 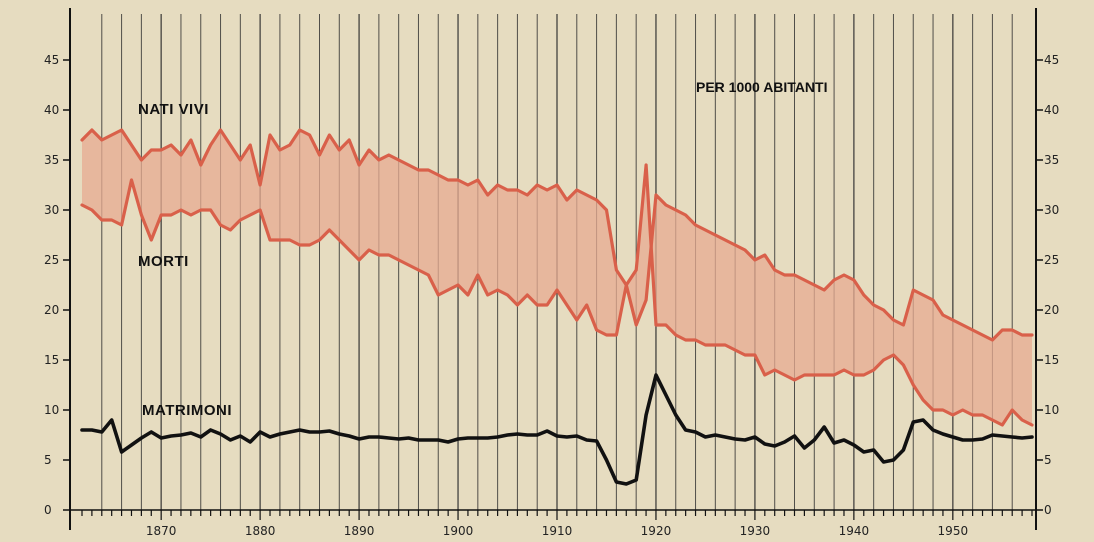 What do you see at coordinates (1051, 160) in the screenshot?
I see `y-tick-label-right: 35` at bounding box center [1051, 160].